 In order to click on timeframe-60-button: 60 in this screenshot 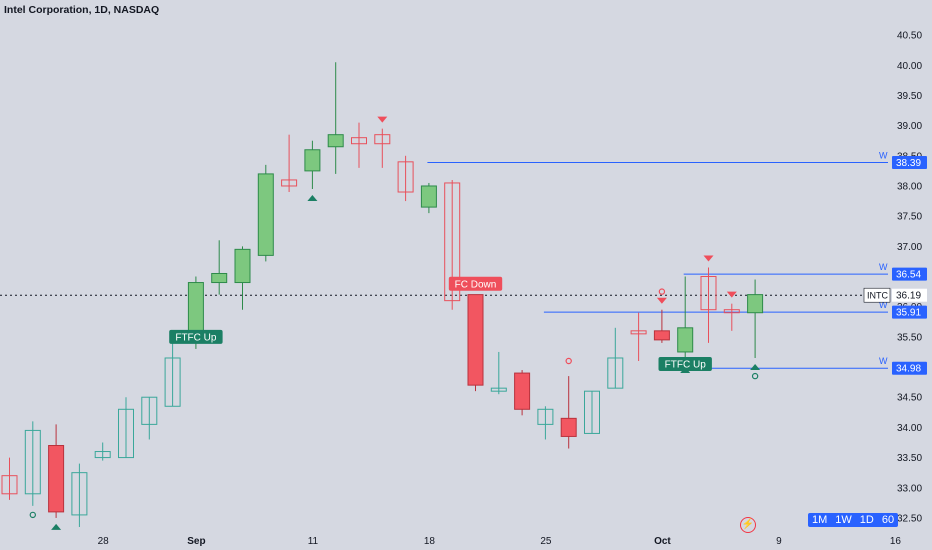, I will do `click(888, 520)`.